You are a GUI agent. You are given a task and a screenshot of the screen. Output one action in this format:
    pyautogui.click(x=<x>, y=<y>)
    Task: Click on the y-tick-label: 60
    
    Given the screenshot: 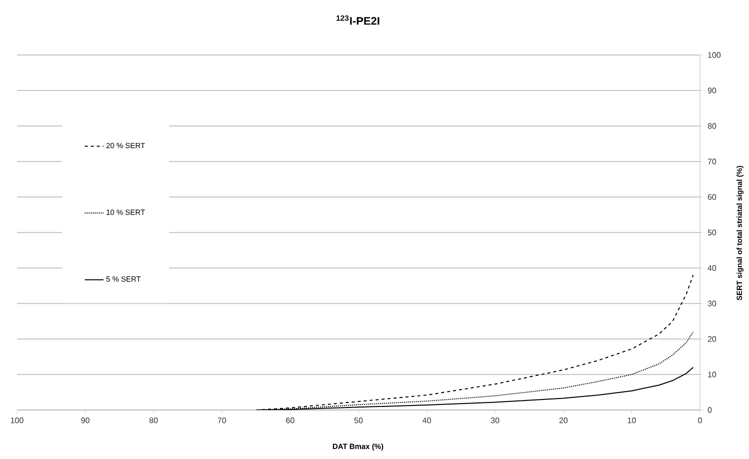 What is the action you would take?
    pyautogui.click(x=712, y=197)
    